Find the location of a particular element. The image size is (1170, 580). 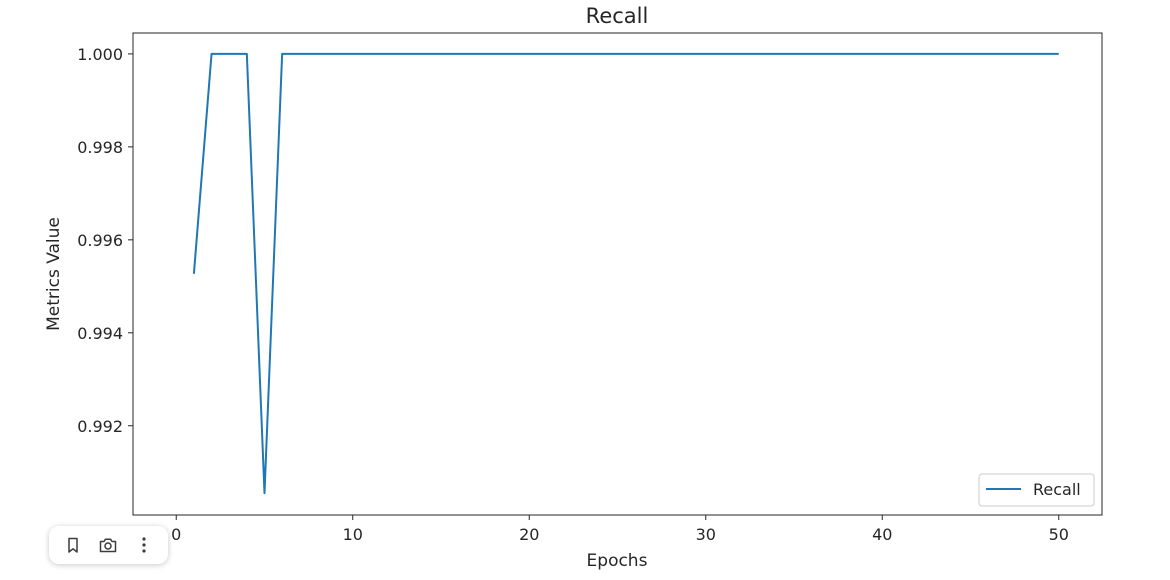

y-tick-label: 1.000 is located at coordinates (100, 54).